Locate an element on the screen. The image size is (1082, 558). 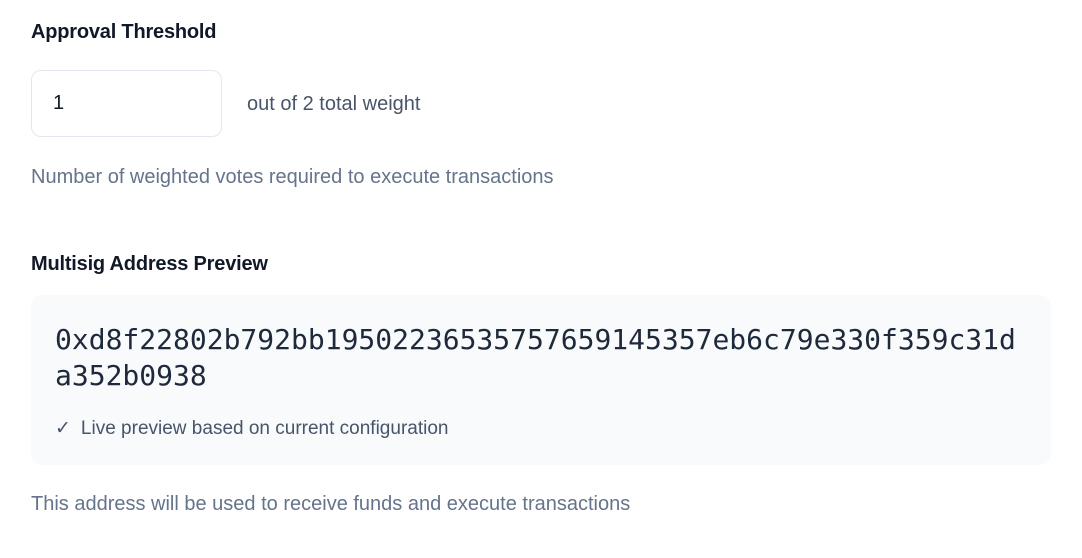
check-icon: ✓ is located at coordinates (63, 428).